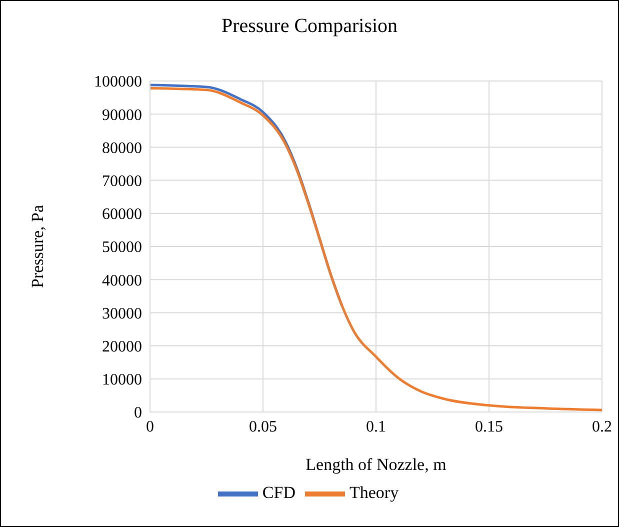 This screenshot has height=527, width=619. Describe the element at coordinates (122, 115) in the screenshot. I see `y-tick-label: 90000` at that location.